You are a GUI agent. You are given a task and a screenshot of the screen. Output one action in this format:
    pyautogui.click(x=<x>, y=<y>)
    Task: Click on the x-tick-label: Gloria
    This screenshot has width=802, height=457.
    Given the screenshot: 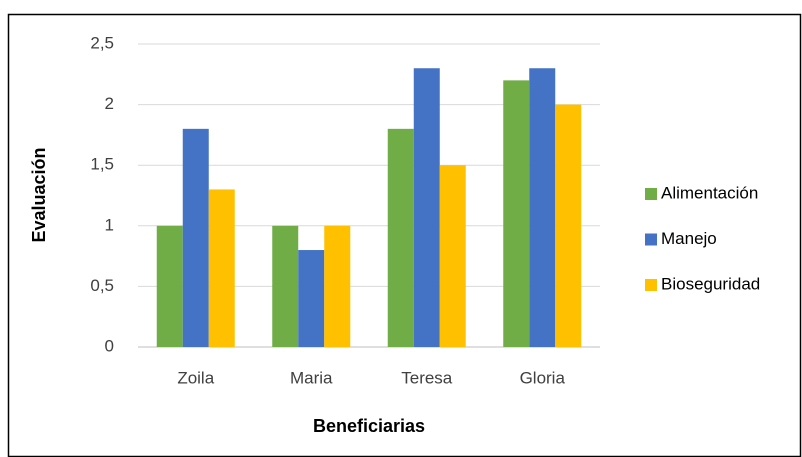 What is the action you would take?
    pyautogui.click(x=543, y=377)
    